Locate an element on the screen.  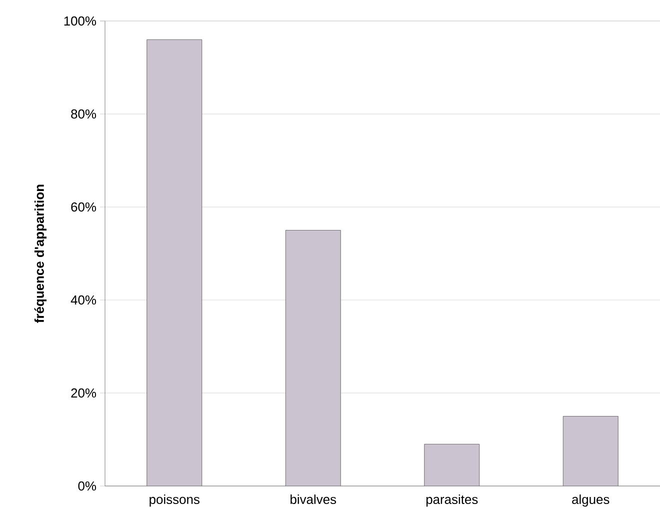
y-tick-label: 100% is located at coordinates (80, 21).